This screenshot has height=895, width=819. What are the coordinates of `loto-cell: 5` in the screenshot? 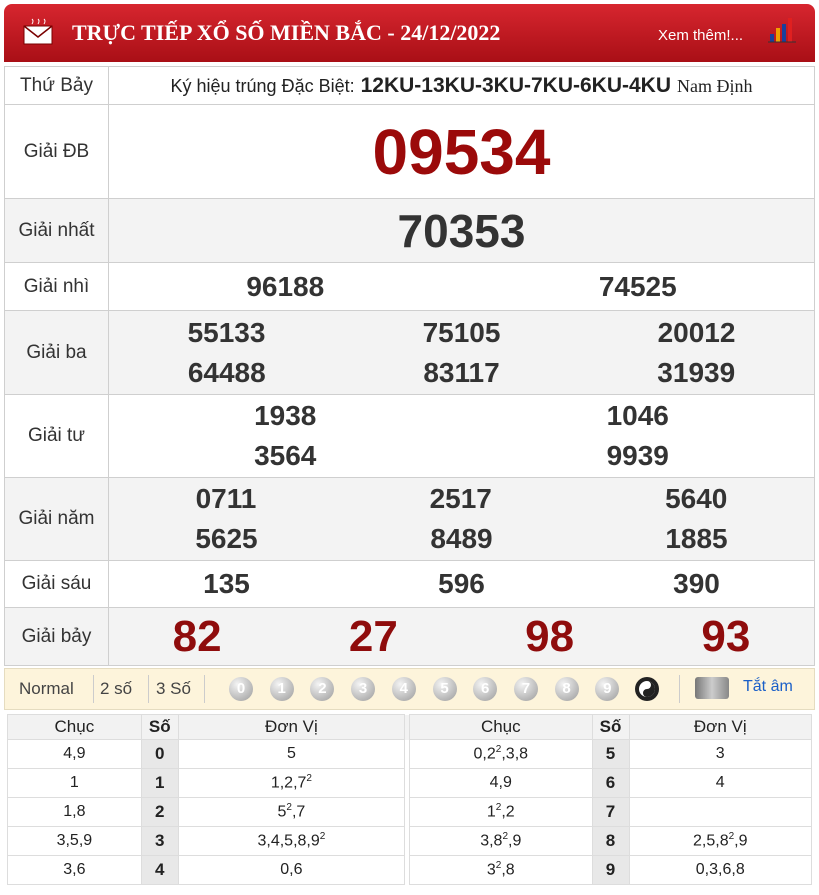 It's located at (291, 754).